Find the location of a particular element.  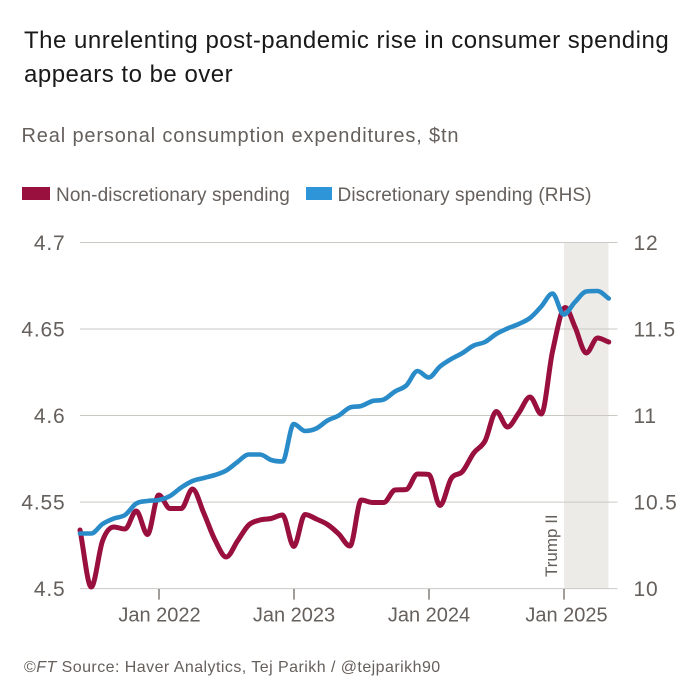

svg-text: 10.5 is located at coordinates (656, 502).